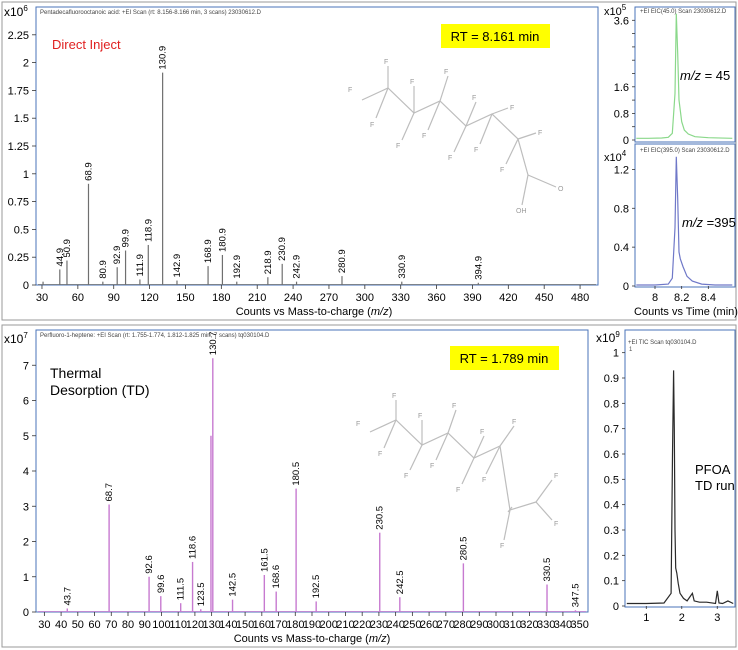 The image size is (738, 650). What do you see at coordinates (18, 258) in the screenshot?
I see `y-tick-label: 0.25` at bounding box center [18, 258].